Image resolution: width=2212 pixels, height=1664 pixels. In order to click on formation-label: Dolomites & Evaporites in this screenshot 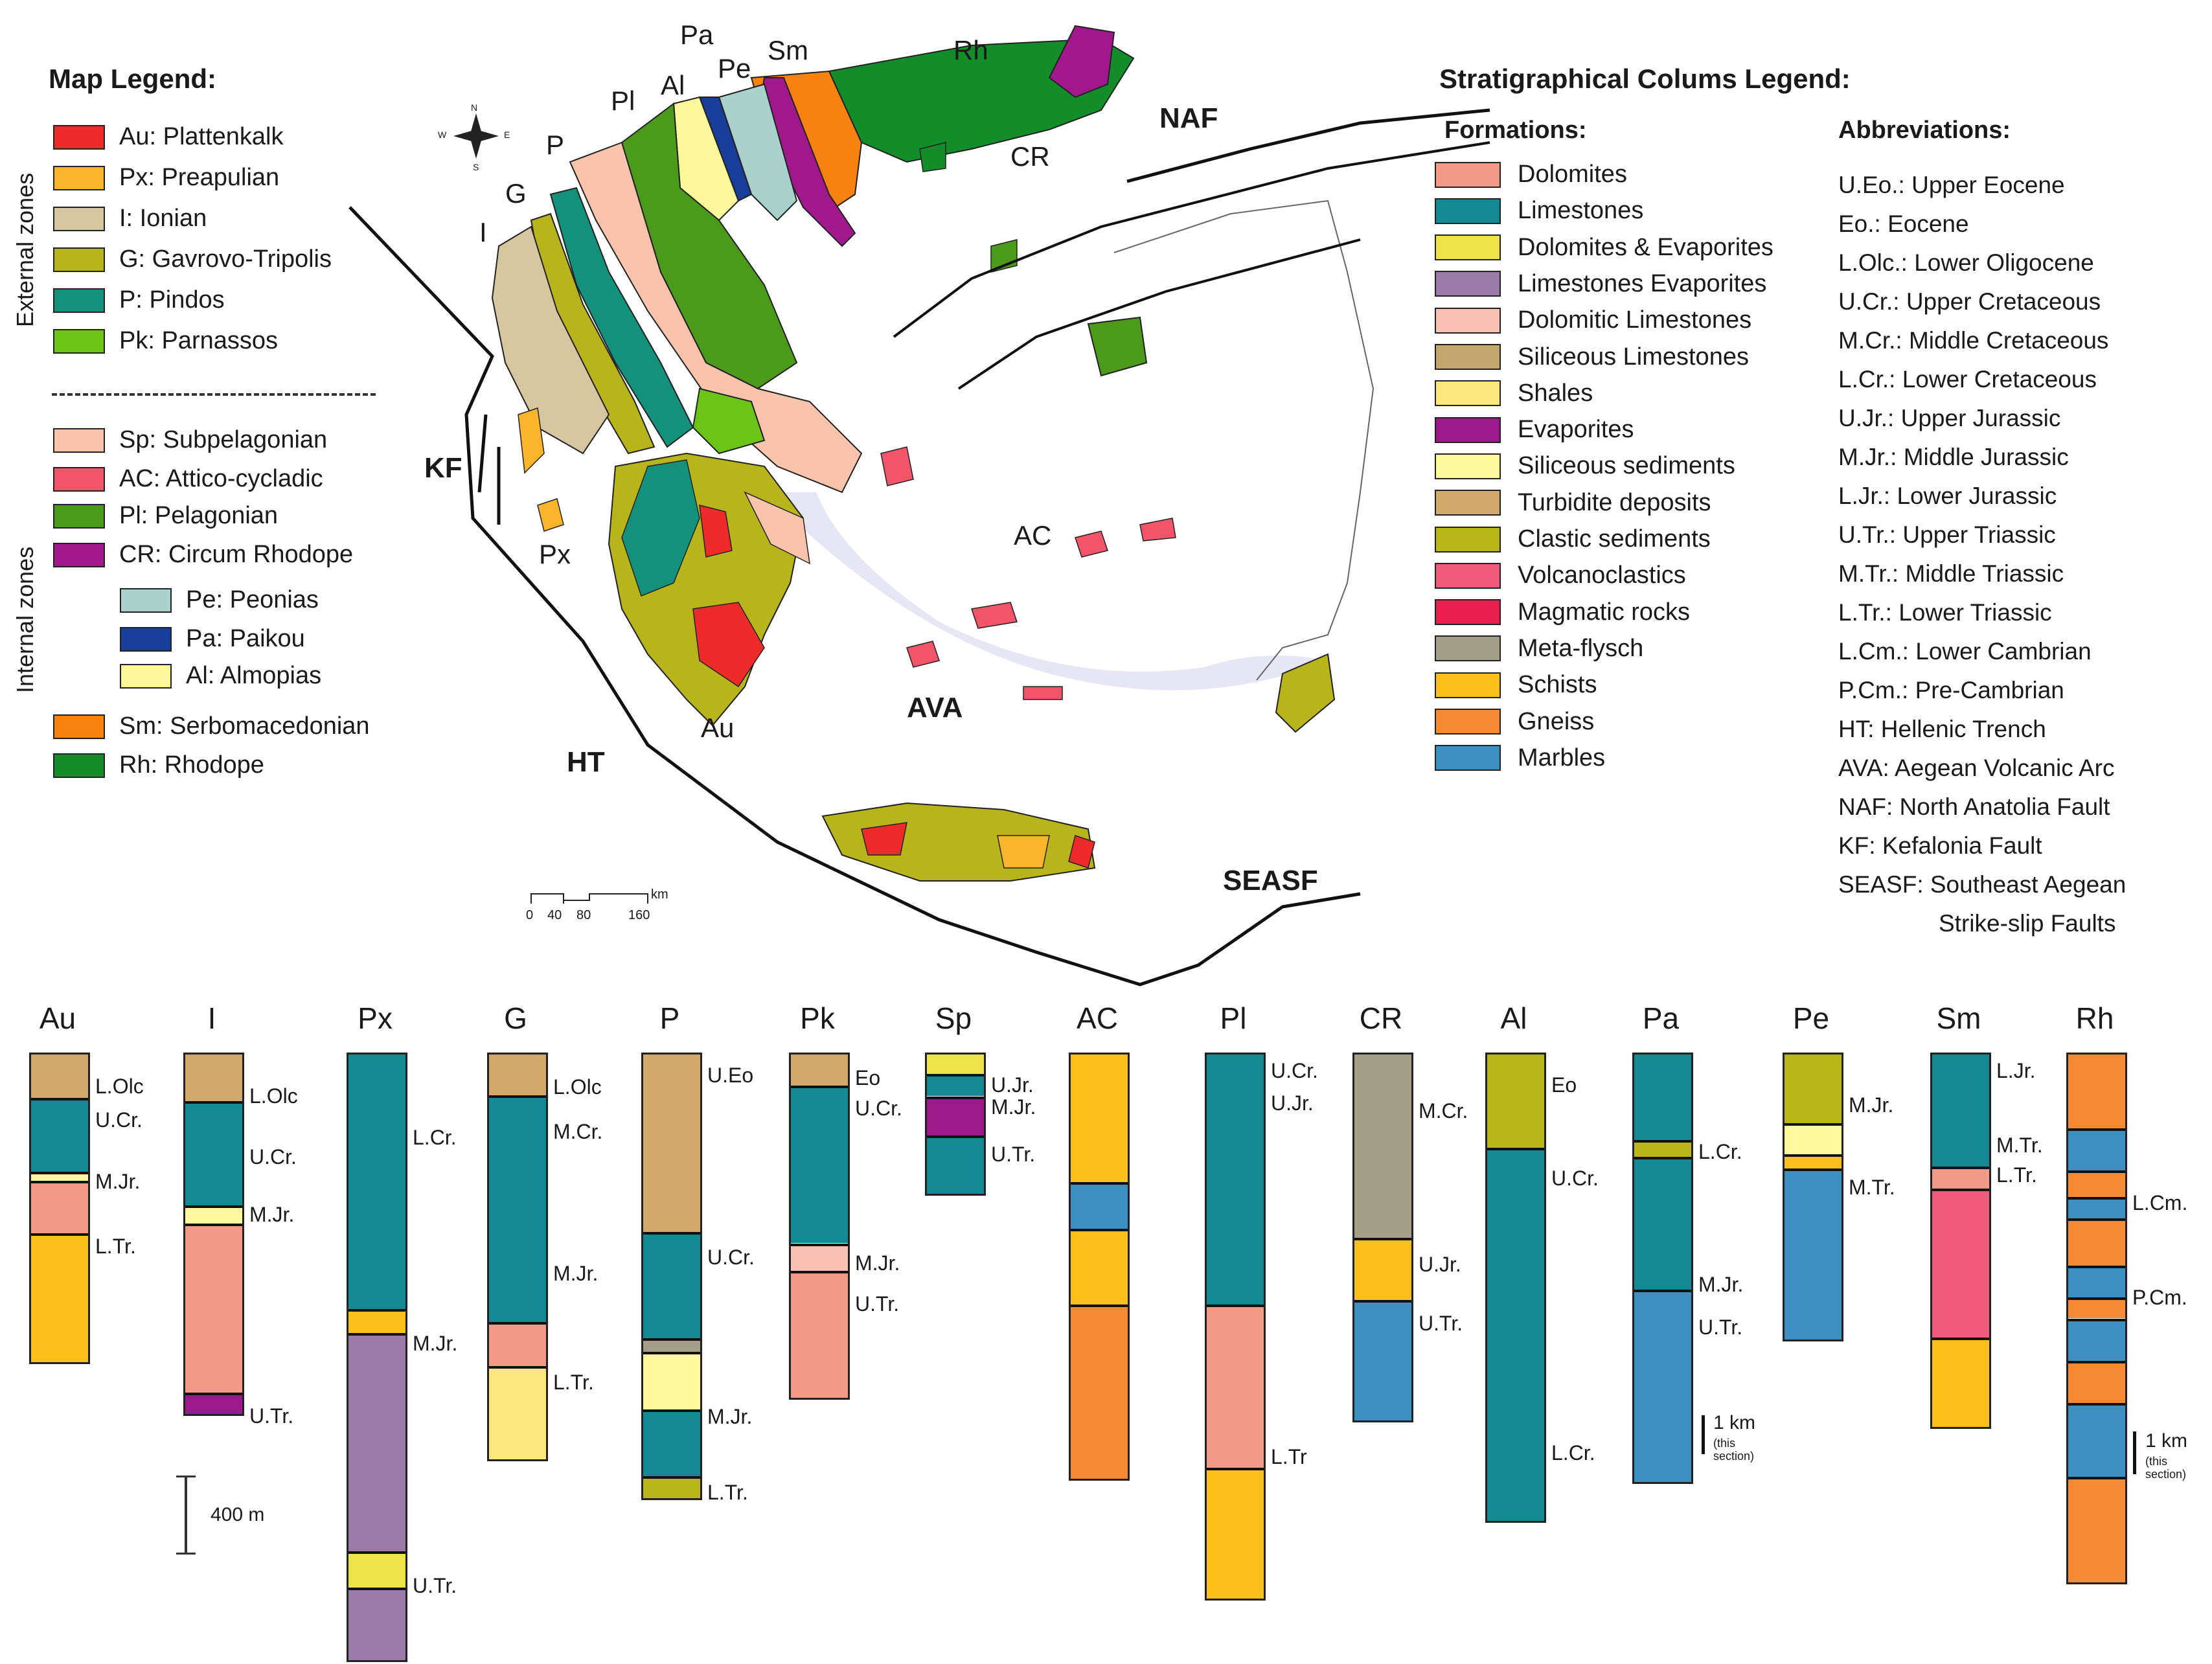, I will do `click(1645, 247)`.